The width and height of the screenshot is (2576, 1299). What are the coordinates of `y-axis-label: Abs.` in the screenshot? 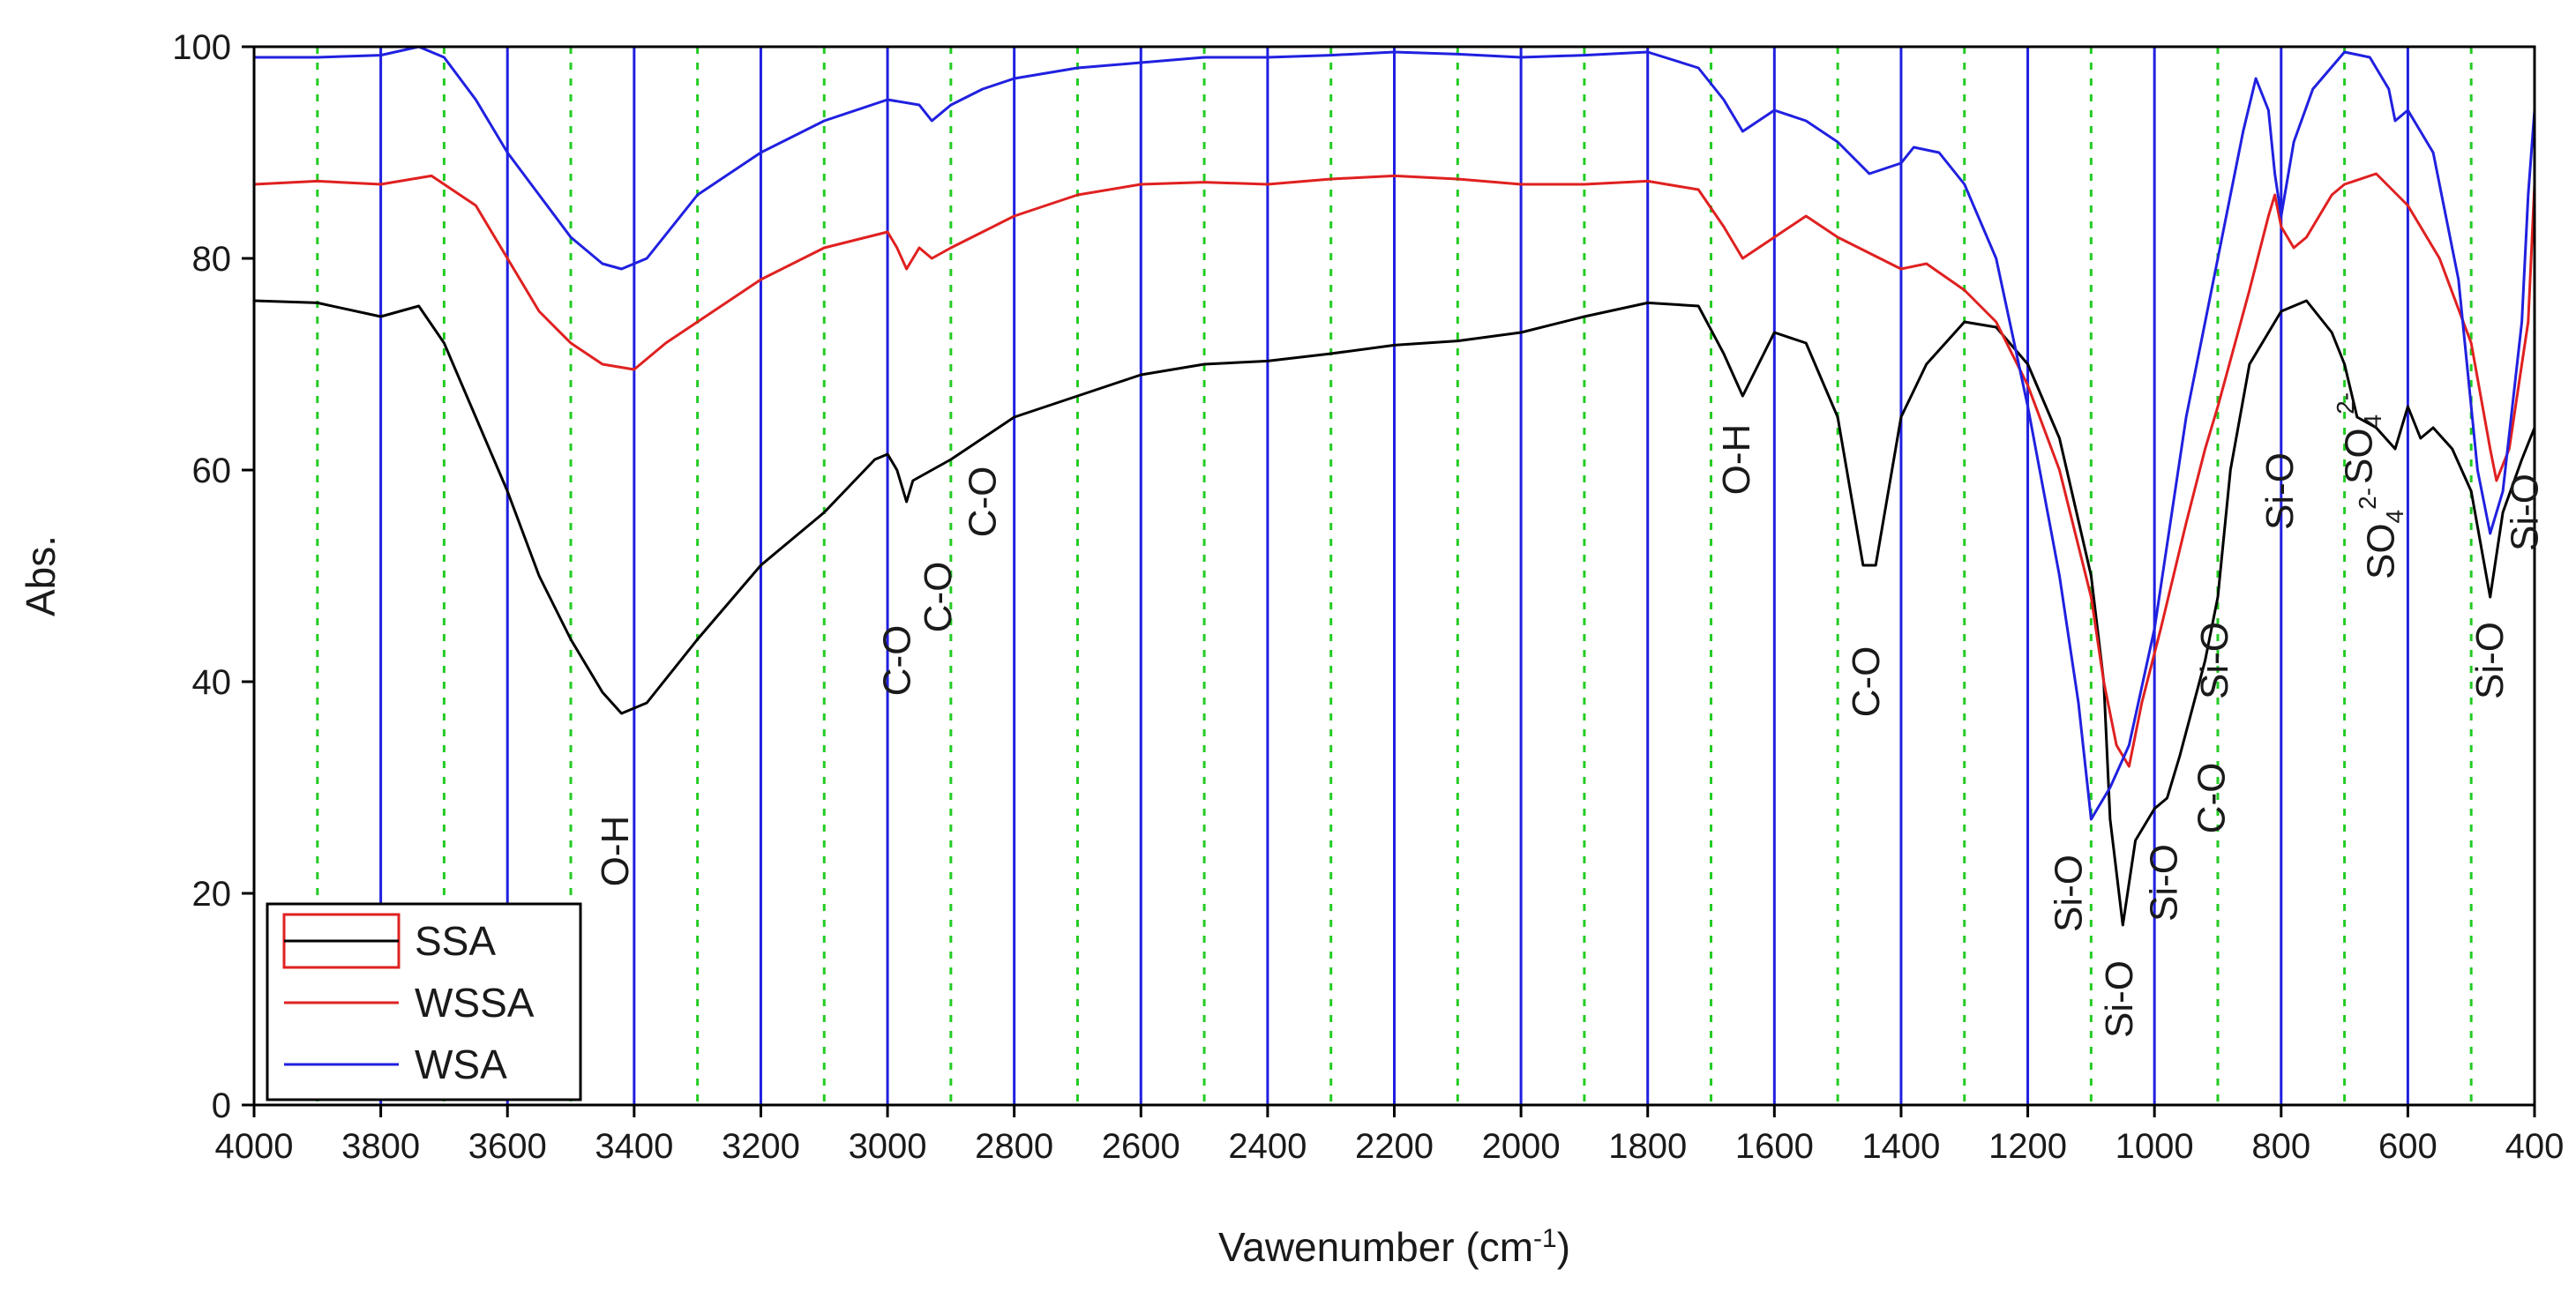 It's located at (41, 575).